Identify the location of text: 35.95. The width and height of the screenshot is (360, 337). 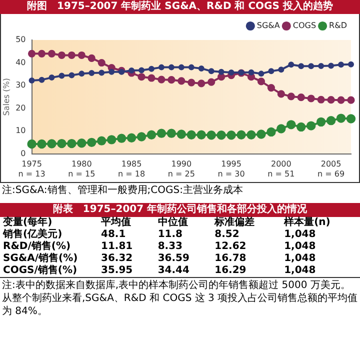
(117, 271).